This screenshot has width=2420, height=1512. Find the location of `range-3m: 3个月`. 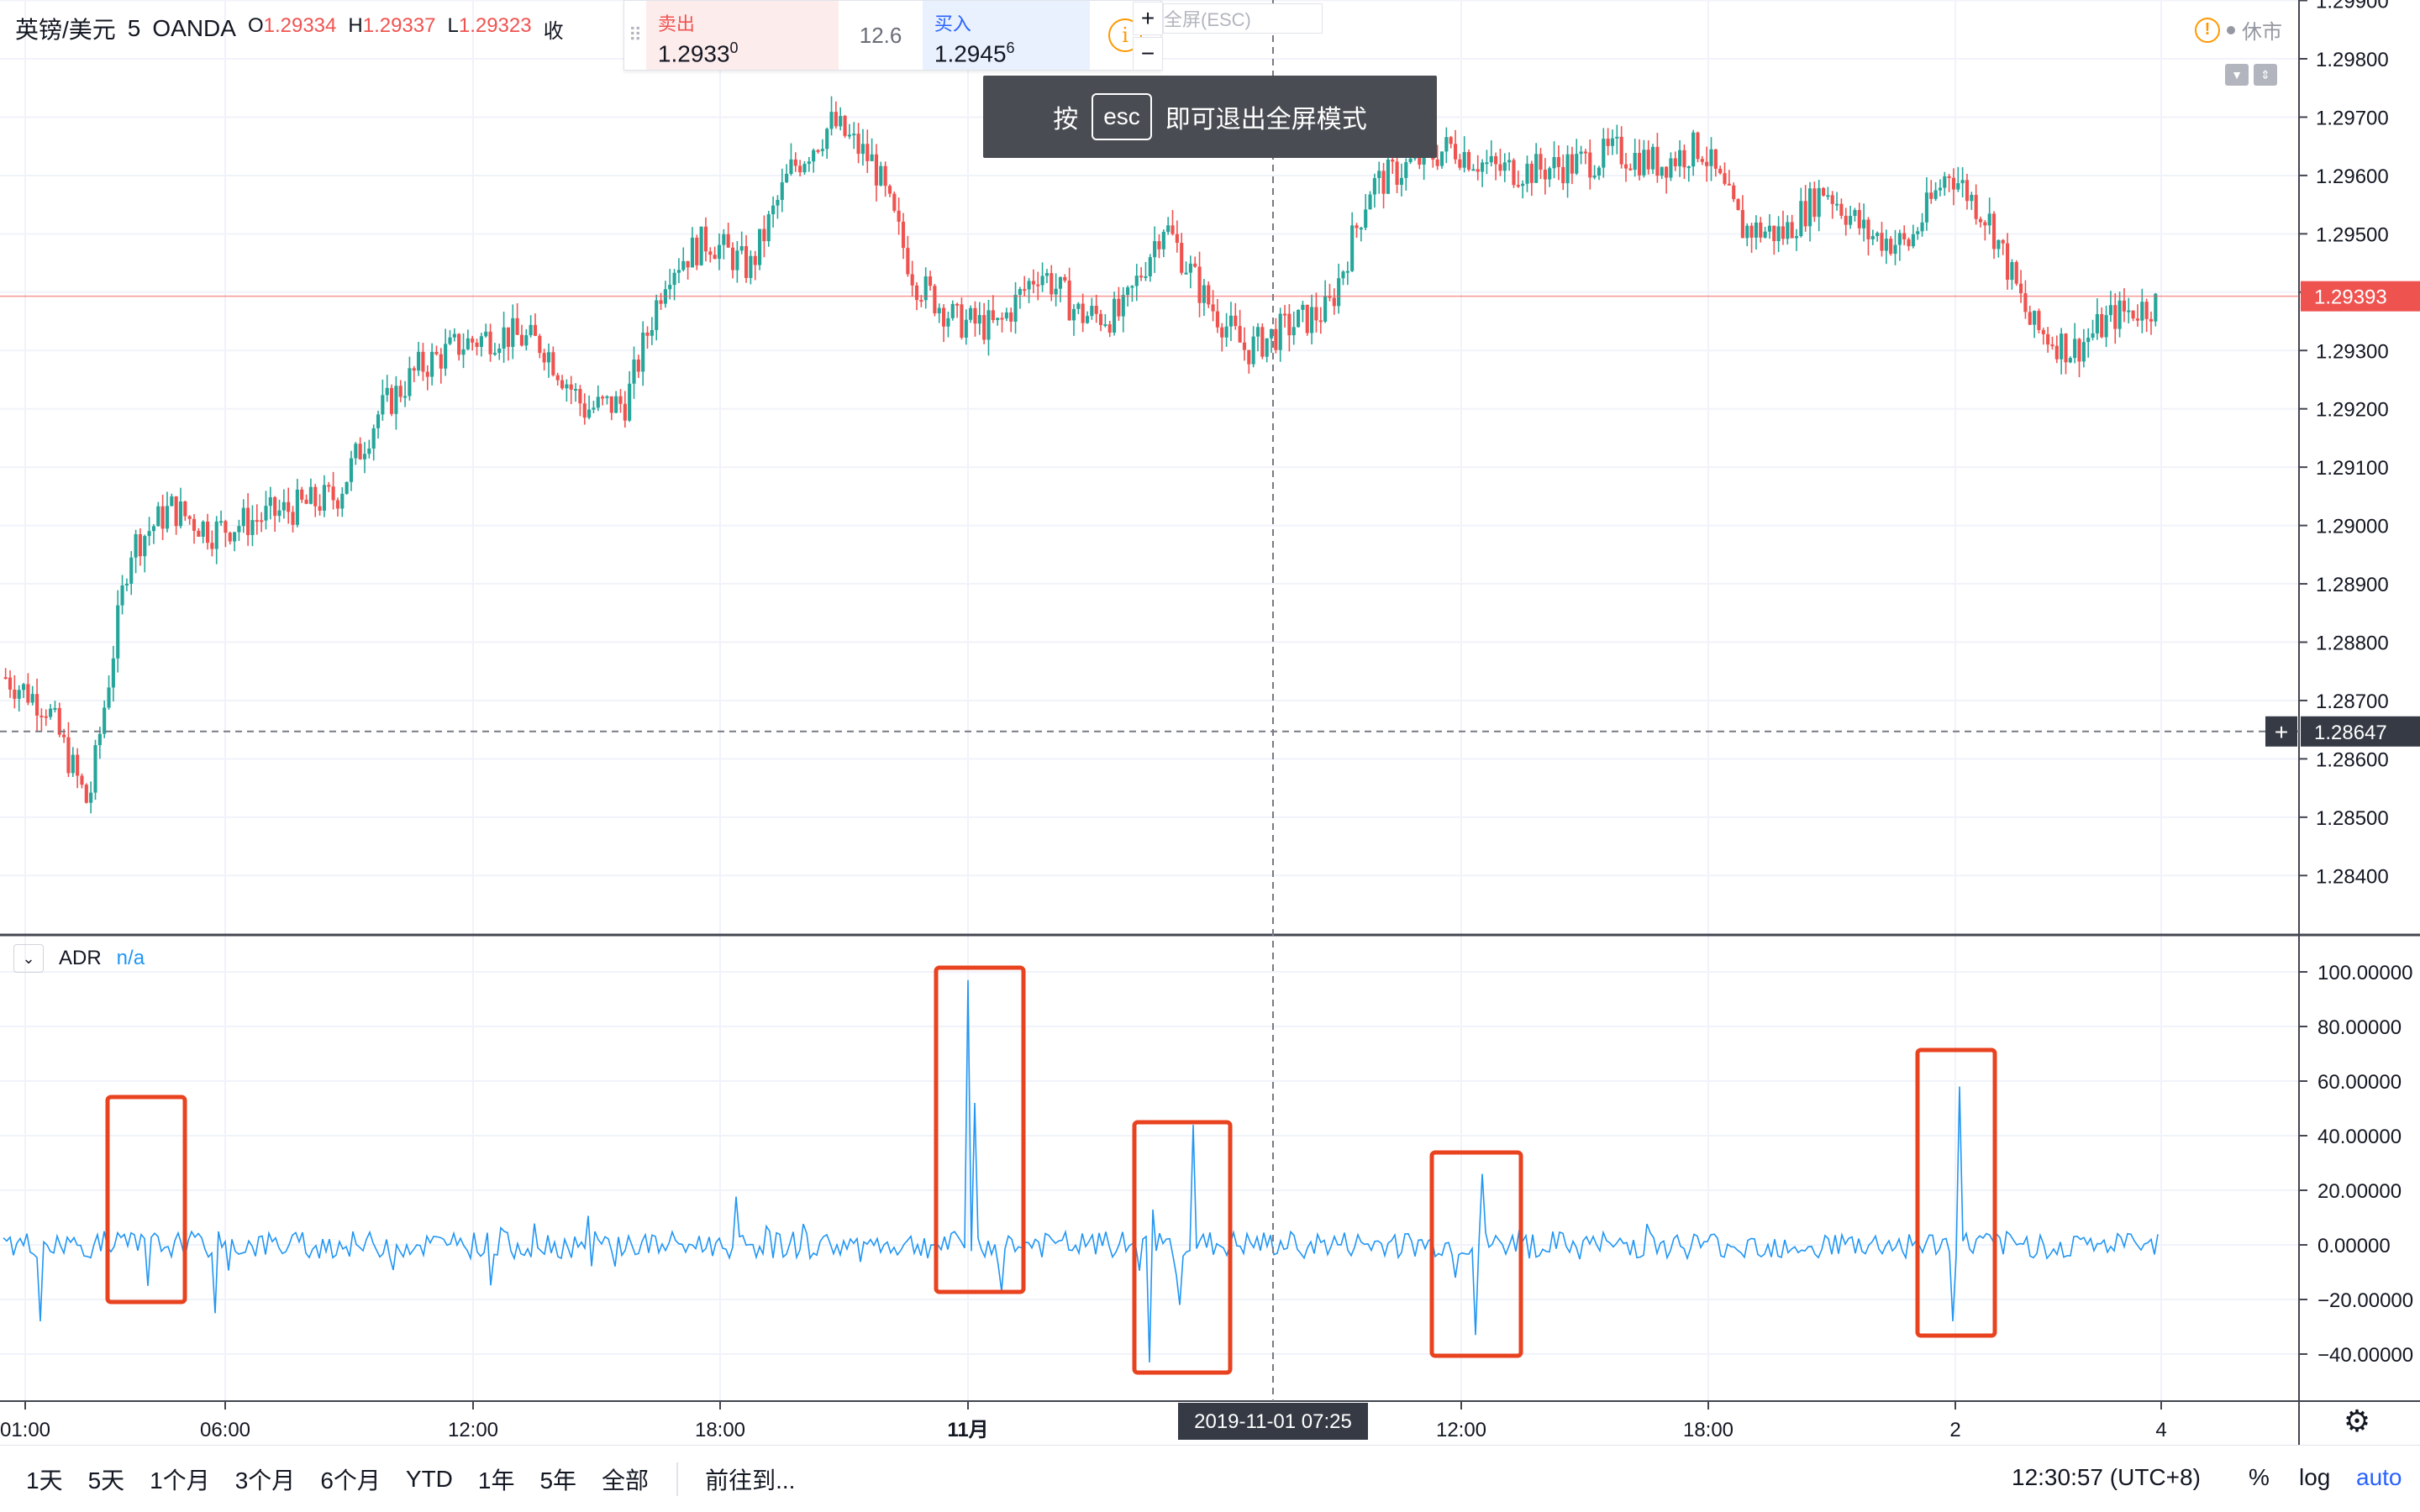

range-3m: 3个月 is located at coordinates (265, 1480).